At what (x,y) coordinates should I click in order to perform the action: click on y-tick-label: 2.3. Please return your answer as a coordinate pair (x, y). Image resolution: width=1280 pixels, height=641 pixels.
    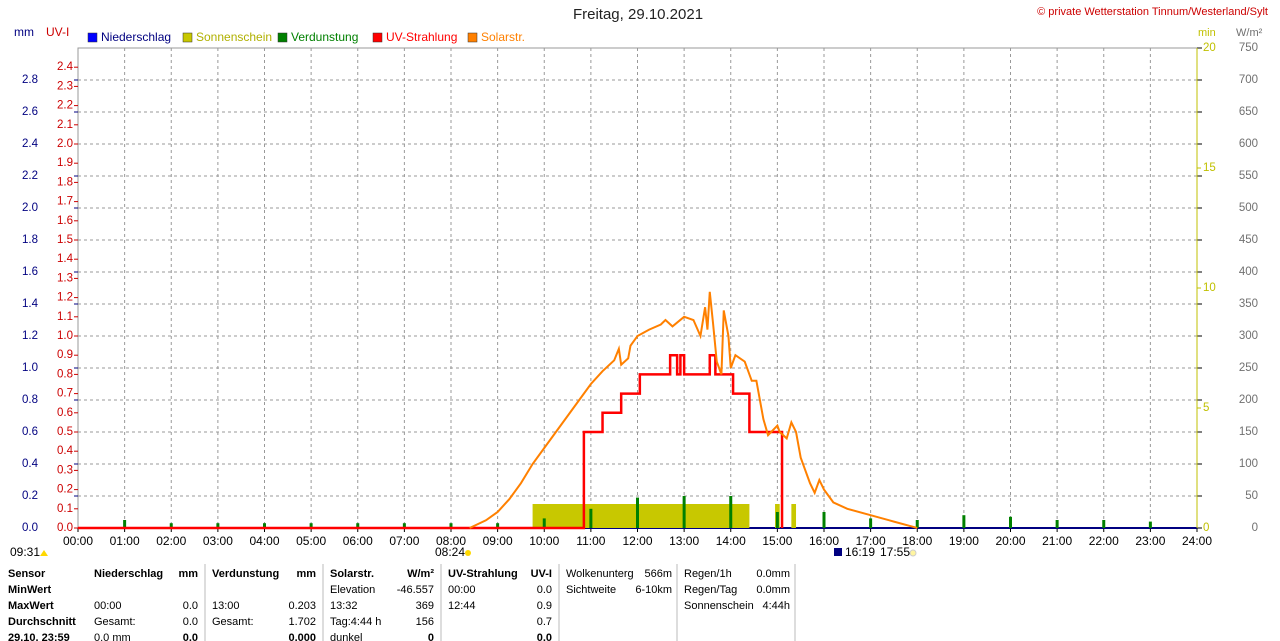
    Looking at the image, I should click on (65, 86).